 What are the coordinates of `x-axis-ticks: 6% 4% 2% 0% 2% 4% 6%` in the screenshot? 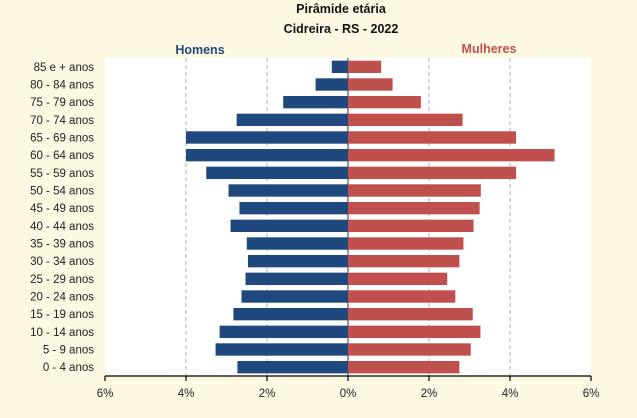 It's located at (348, 388).